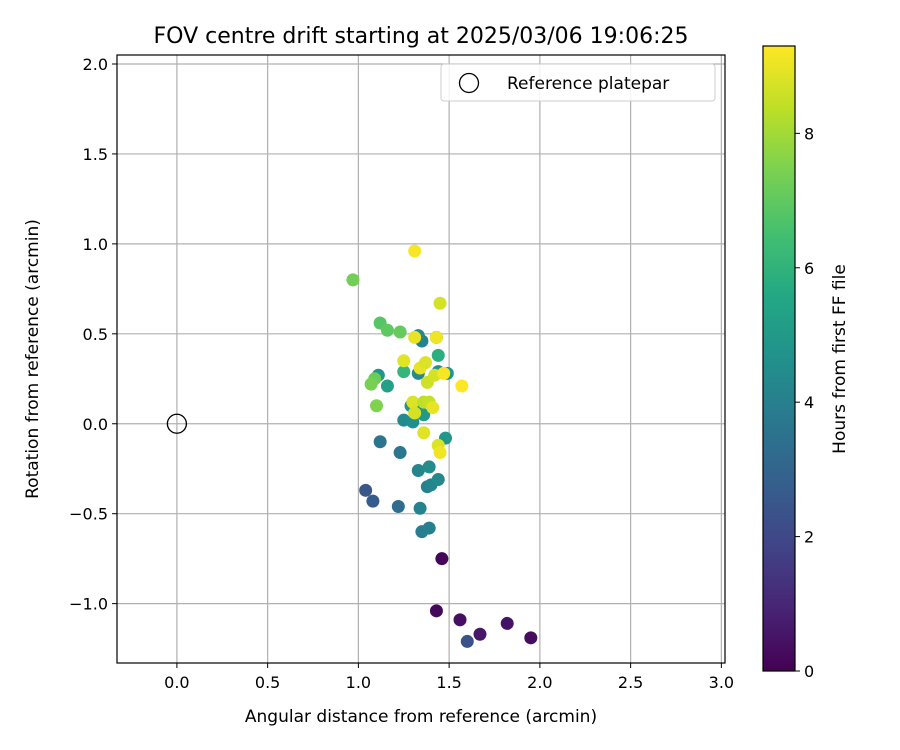 The image size is (900, 750). Describe the element at coordinates (588, 84) in the screenshot. I see `legend-entry-label: Reference platepar` at that location.